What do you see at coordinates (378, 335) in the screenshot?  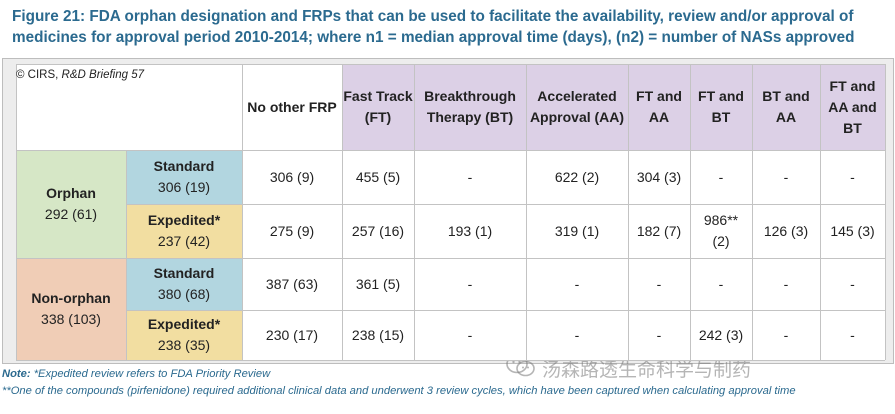 I see `table-cell: 238 (15)` at bounding box center [378, 335].